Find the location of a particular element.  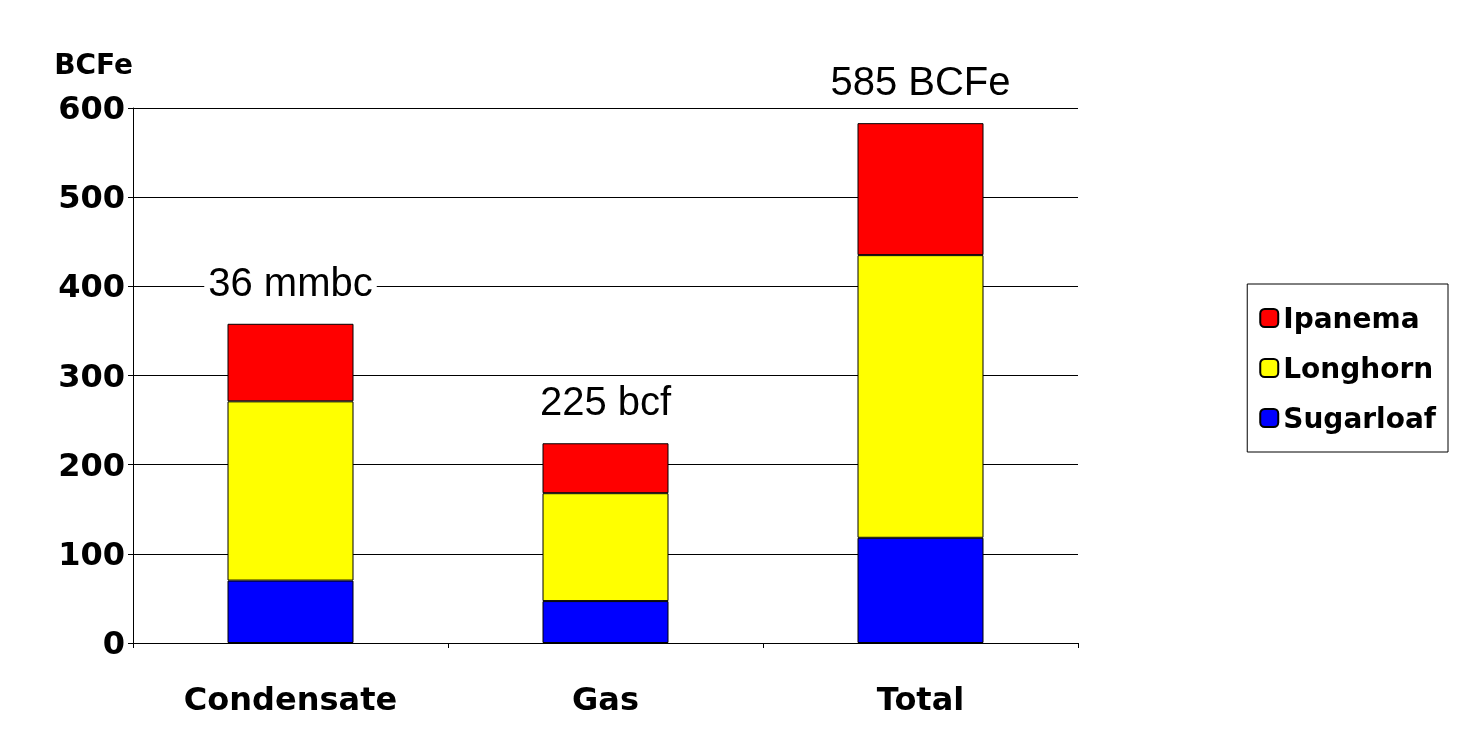

legend-label: Sugarloaf is located at coordinates (1360, 418).